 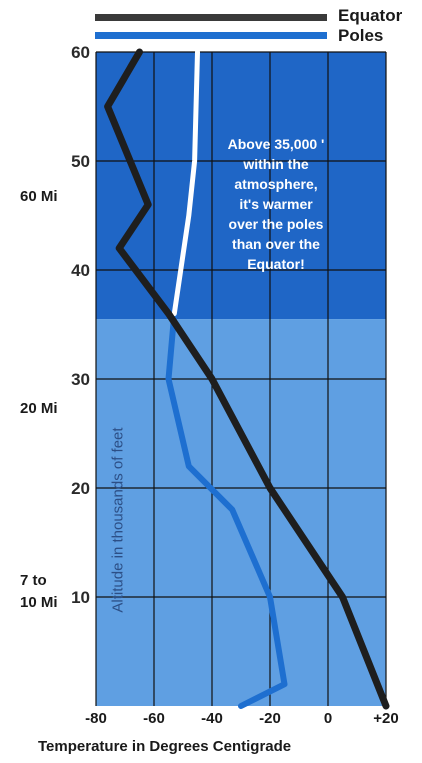 I want to click on x-tick-label: -60, so click(x=154, y=718).